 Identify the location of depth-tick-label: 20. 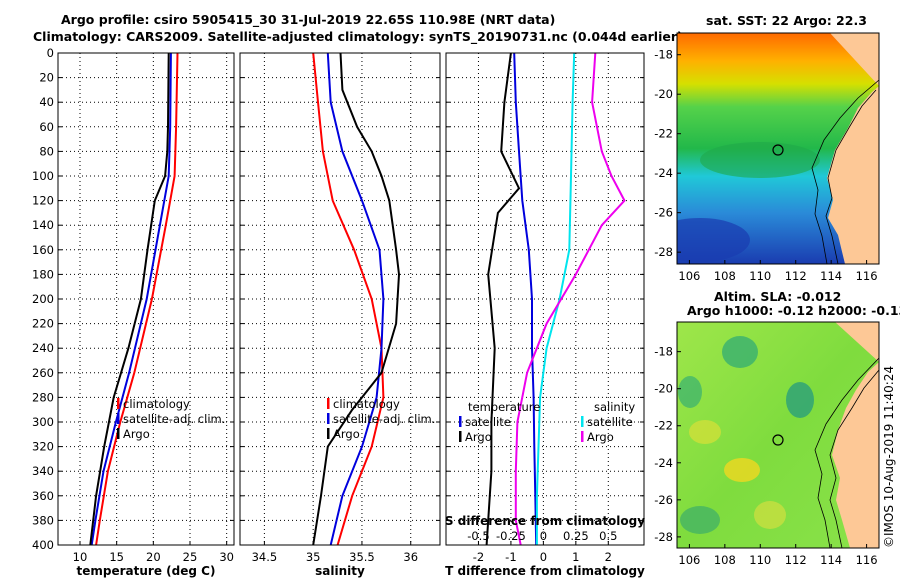
(46, 78).